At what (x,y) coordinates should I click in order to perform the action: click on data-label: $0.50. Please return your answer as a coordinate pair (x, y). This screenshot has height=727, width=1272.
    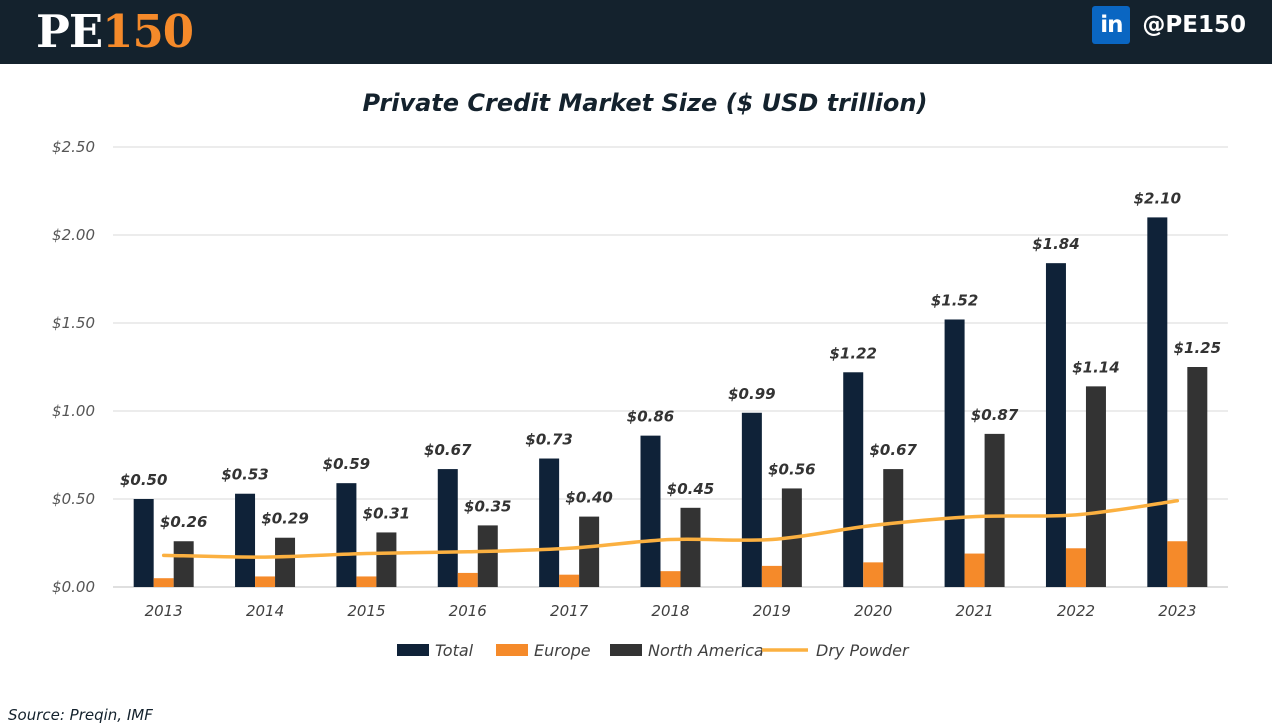
    Looking at the image, I should click on (143, 480).